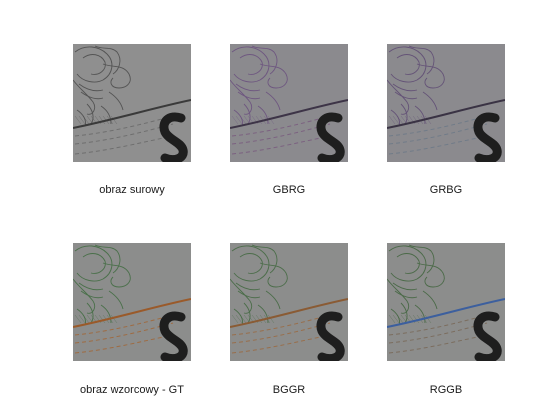 The width and height of the screenshot is (560, 420). Describe the element at coordinates (132, 390) in the screenshot. I see `caption-gt: obraz wzorcowy - GT` at that location.